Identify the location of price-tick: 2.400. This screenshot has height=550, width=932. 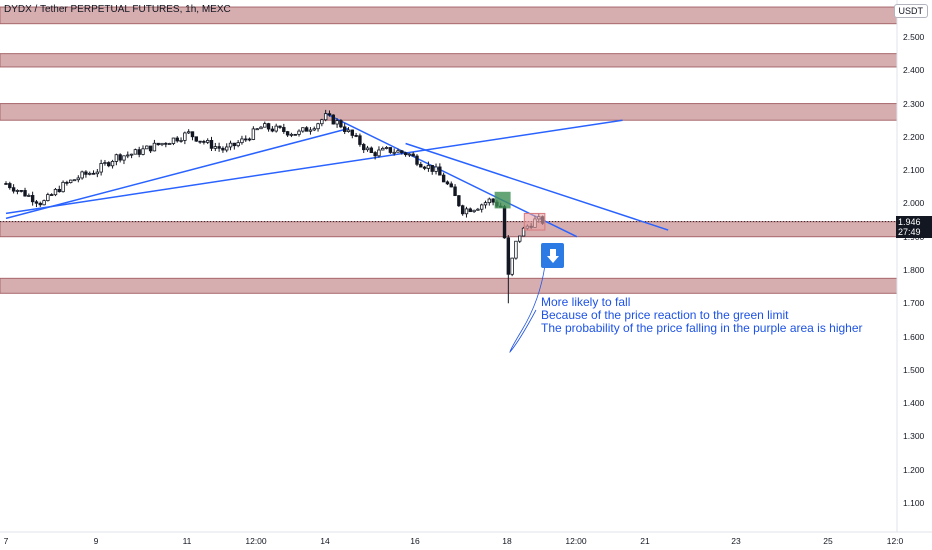
(914, 70).